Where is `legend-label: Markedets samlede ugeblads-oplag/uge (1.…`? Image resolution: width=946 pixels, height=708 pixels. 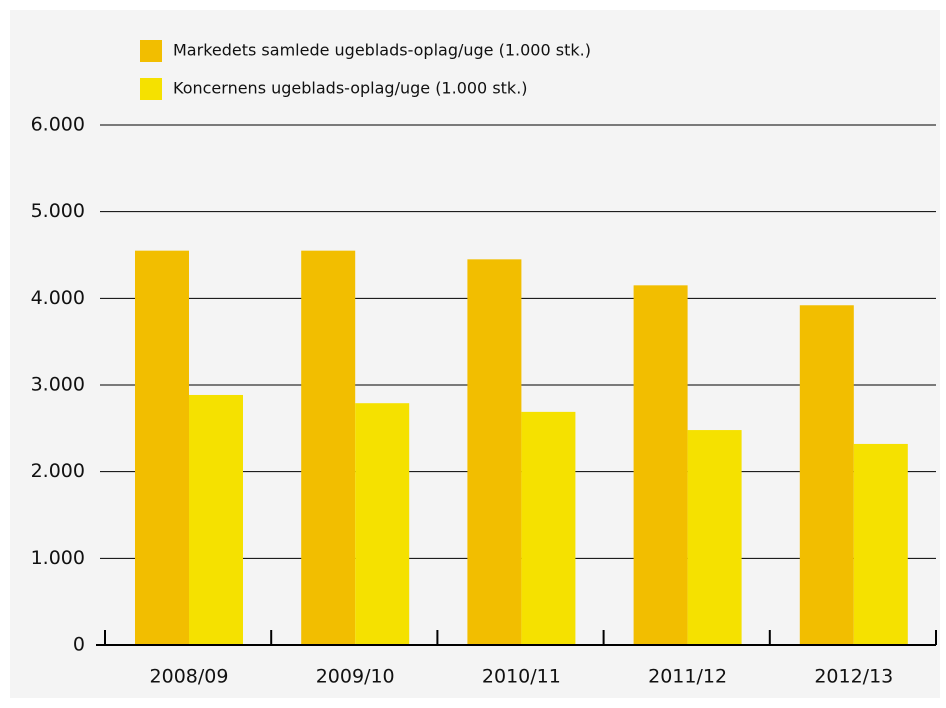 legend-label: Markedets samlede ugeblads-oplag/uge (1.… is located at coordinates (382, 50).